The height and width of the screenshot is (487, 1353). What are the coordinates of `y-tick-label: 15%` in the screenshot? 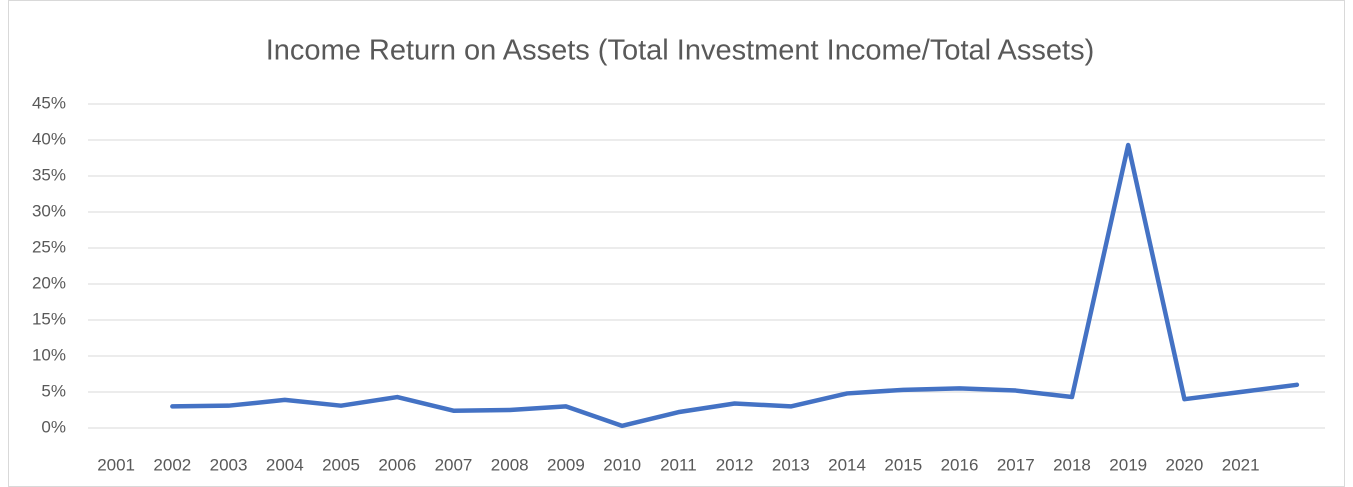 It's located at (49, 318).